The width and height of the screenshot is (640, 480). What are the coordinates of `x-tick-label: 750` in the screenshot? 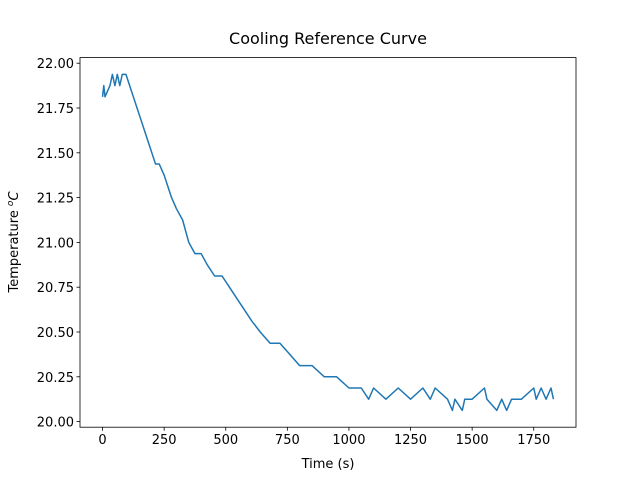 It's located at (287, 440).